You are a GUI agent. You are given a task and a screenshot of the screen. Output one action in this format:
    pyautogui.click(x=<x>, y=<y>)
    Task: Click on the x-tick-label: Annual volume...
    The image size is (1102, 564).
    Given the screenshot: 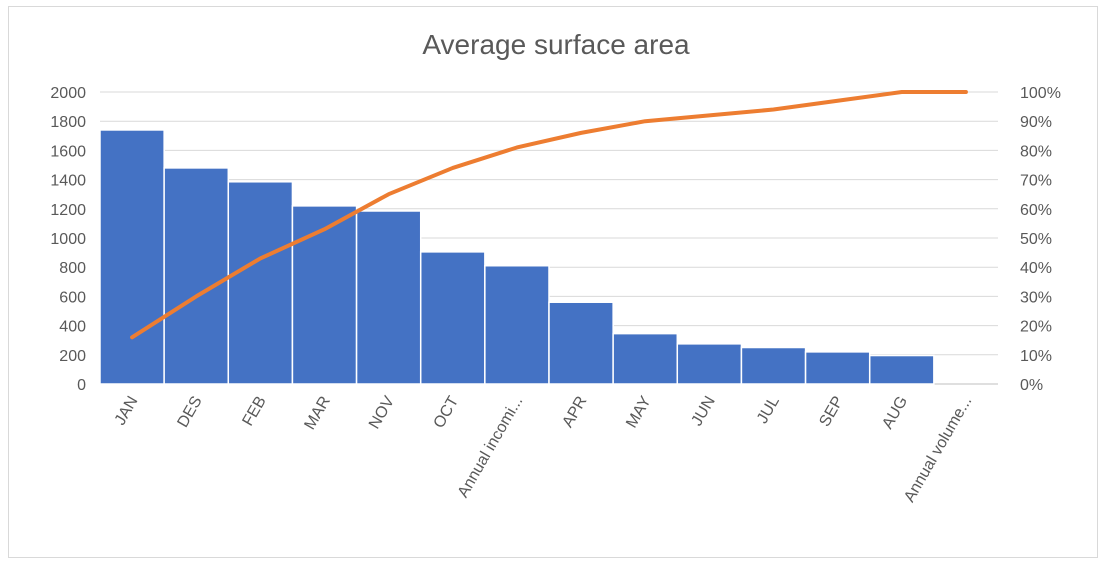 What is the action you would take?
    pyautogui.click(x=938, y=450)
    